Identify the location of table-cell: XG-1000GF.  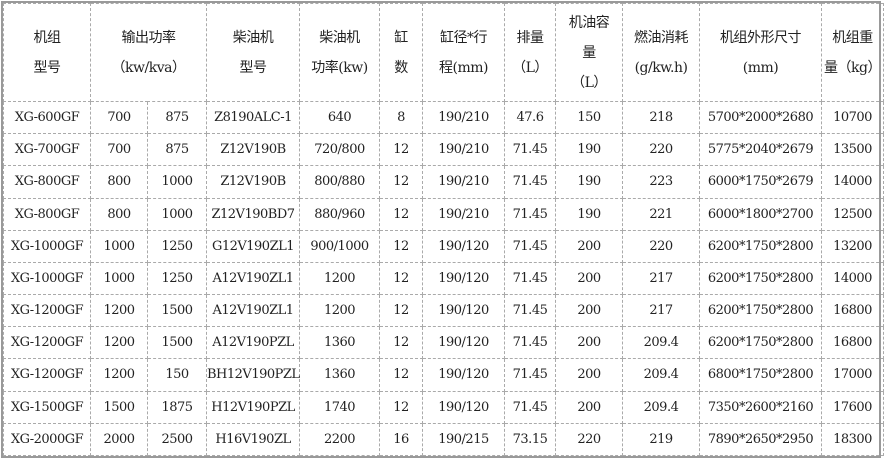
(47, 246).